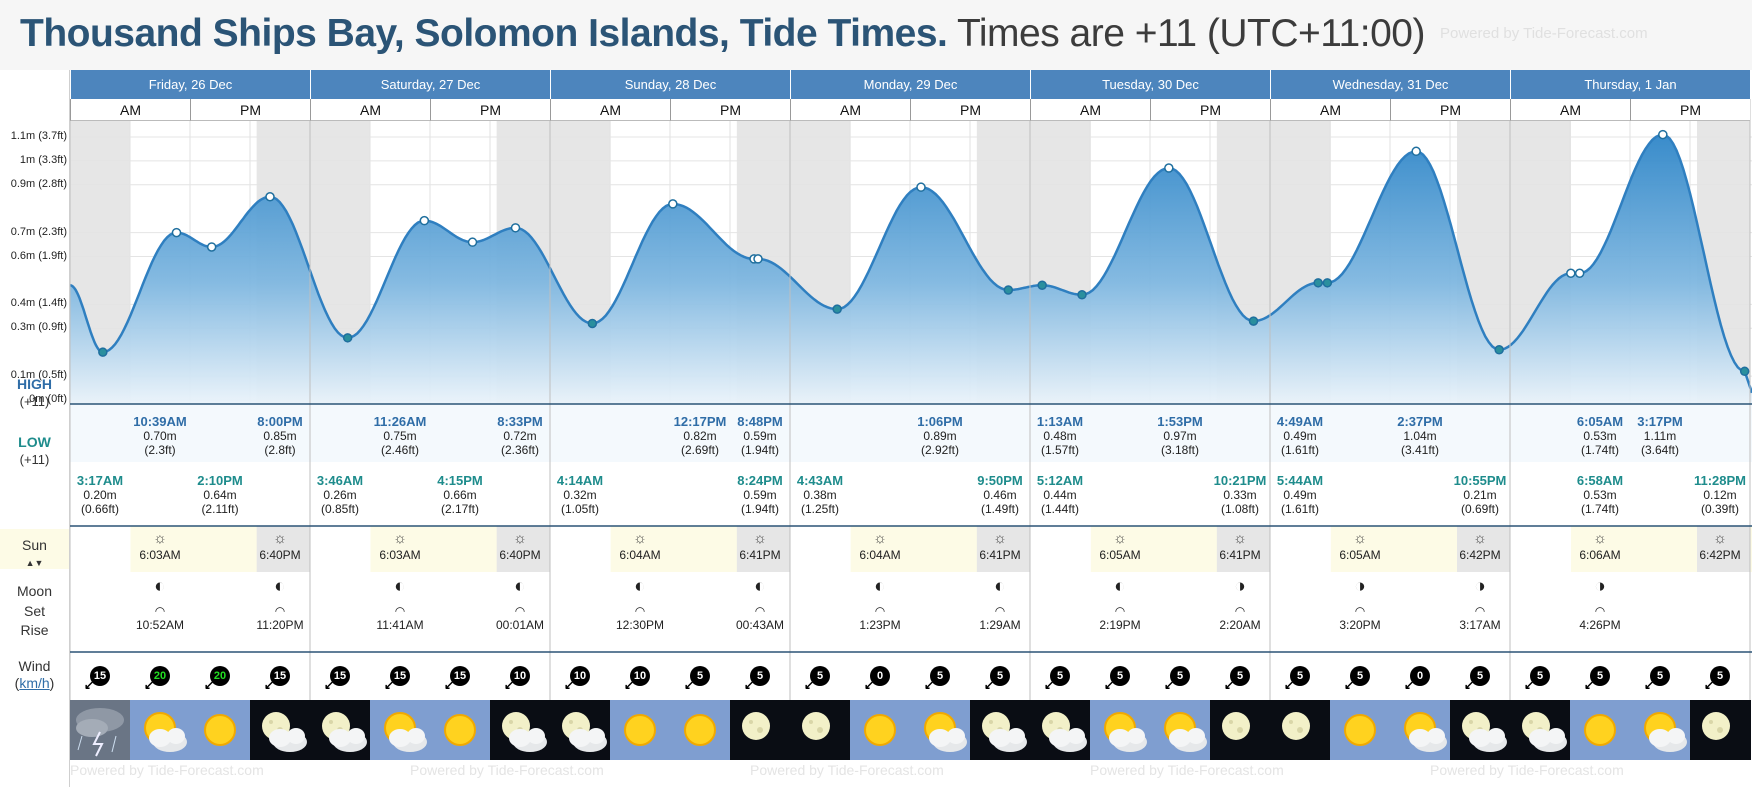 Image resolution: width=1752 pixels, height=787 pixels. I want to click on moon-cell: ◐ ◠ 00:01AM, so click(520, 604).